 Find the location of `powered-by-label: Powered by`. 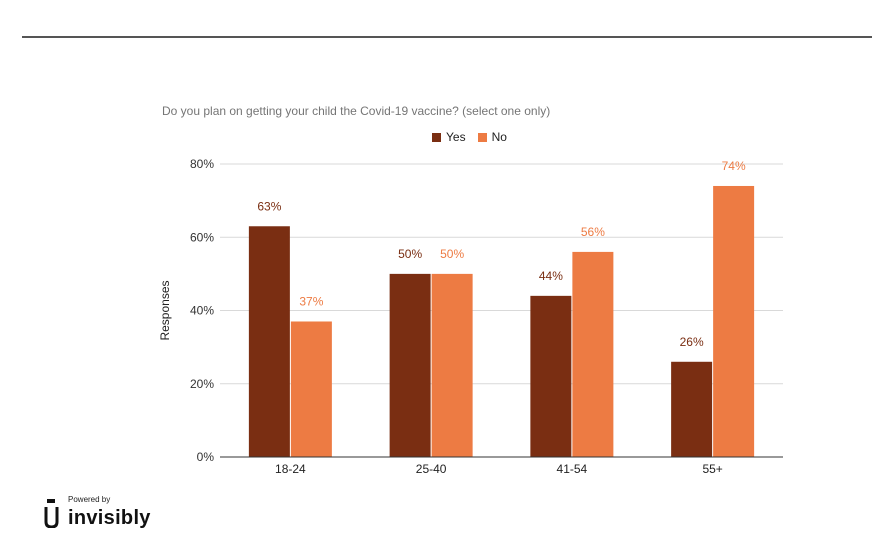

powered-by-label: Powered by is located at coordinates (89, 499).